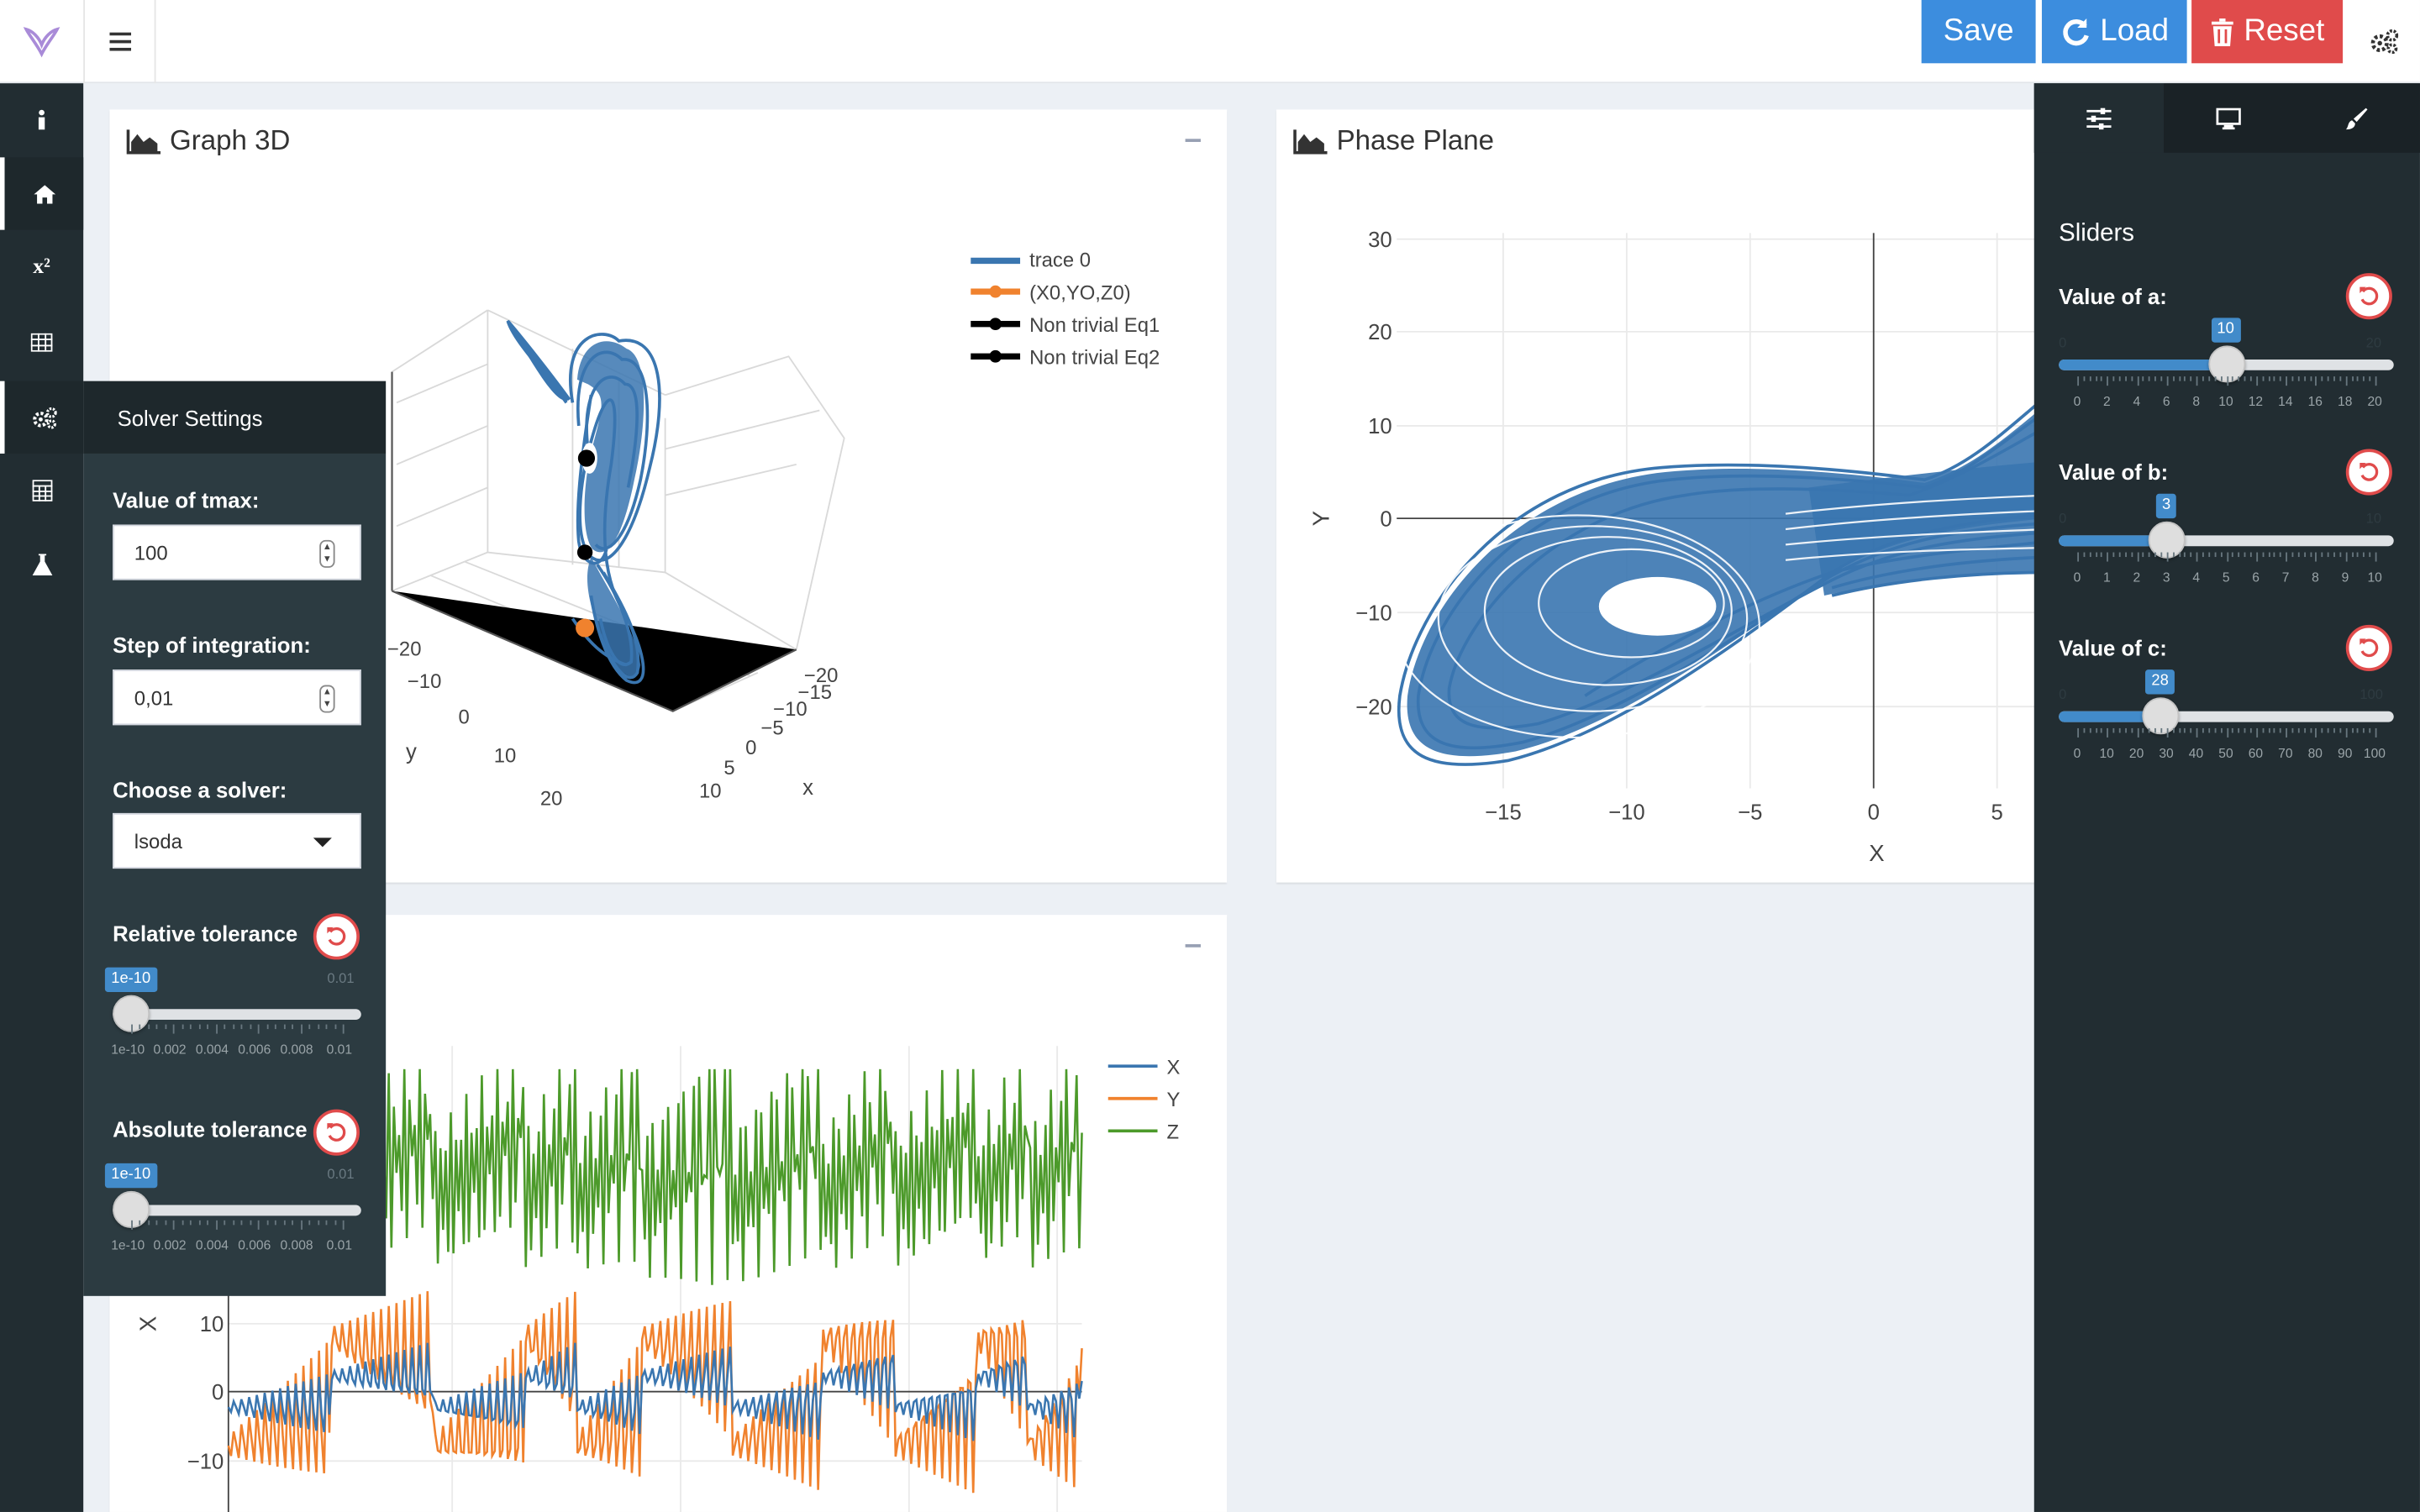 The width and height of the screenshot is (2420, 1512). What do you see at coordinates (42, 417) in the screenshot?
I see `sidebar-item-solver-settings` at bounding box center [42, 417].